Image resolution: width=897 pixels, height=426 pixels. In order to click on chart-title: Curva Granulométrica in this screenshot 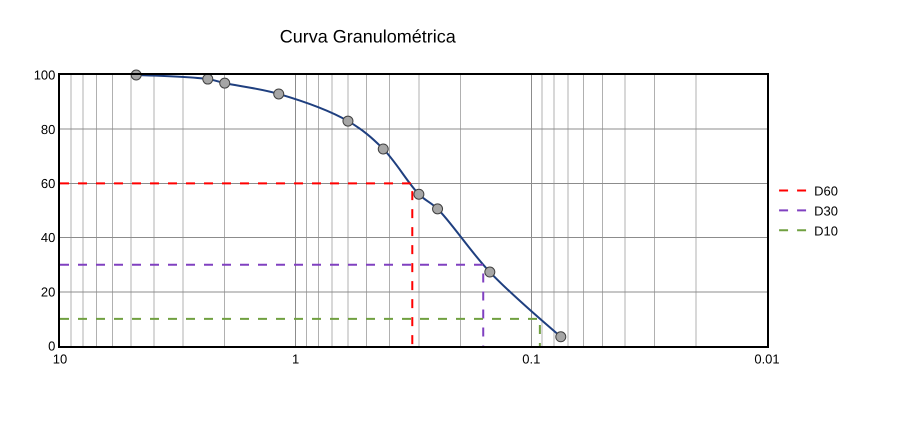, I will do `click(368, 36)`.